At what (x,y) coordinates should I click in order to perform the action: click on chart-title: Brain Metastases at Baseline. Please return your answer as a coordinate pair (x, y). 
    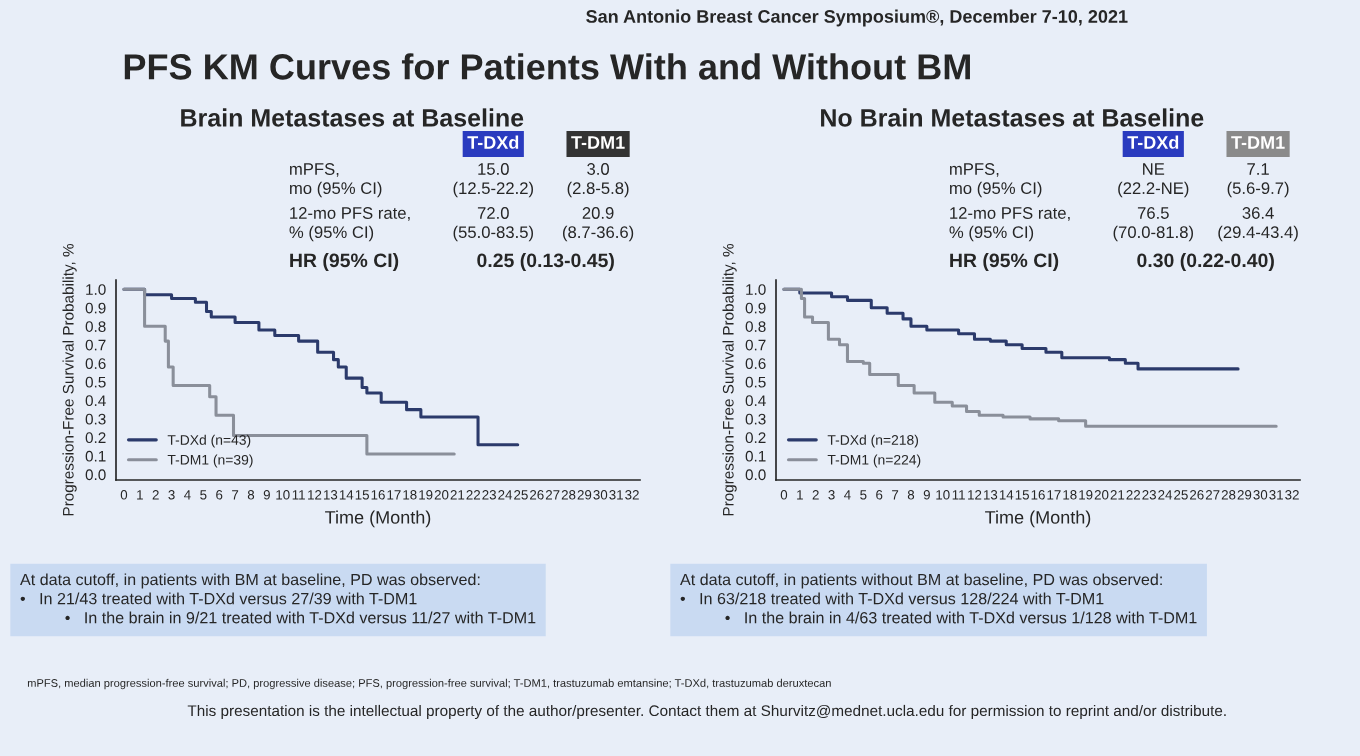
    Looking at the image, I should click on (352, 117).